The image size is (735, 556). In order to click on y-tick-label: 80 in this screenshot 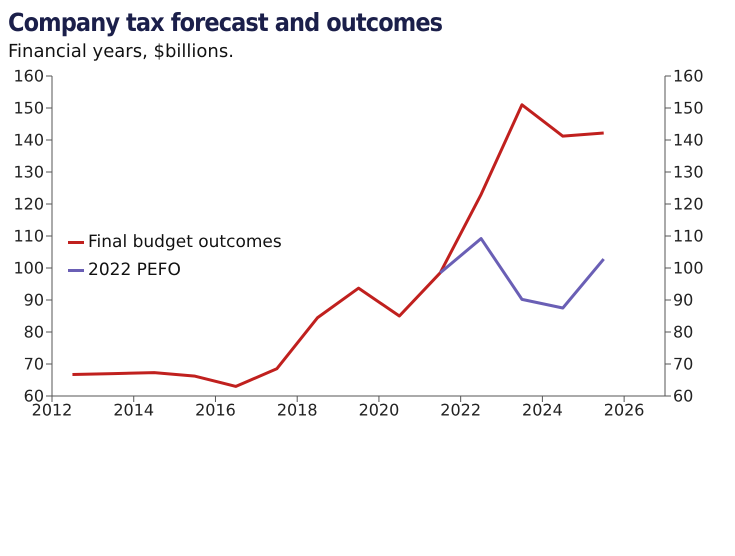, I will do `click(34, 332)`.